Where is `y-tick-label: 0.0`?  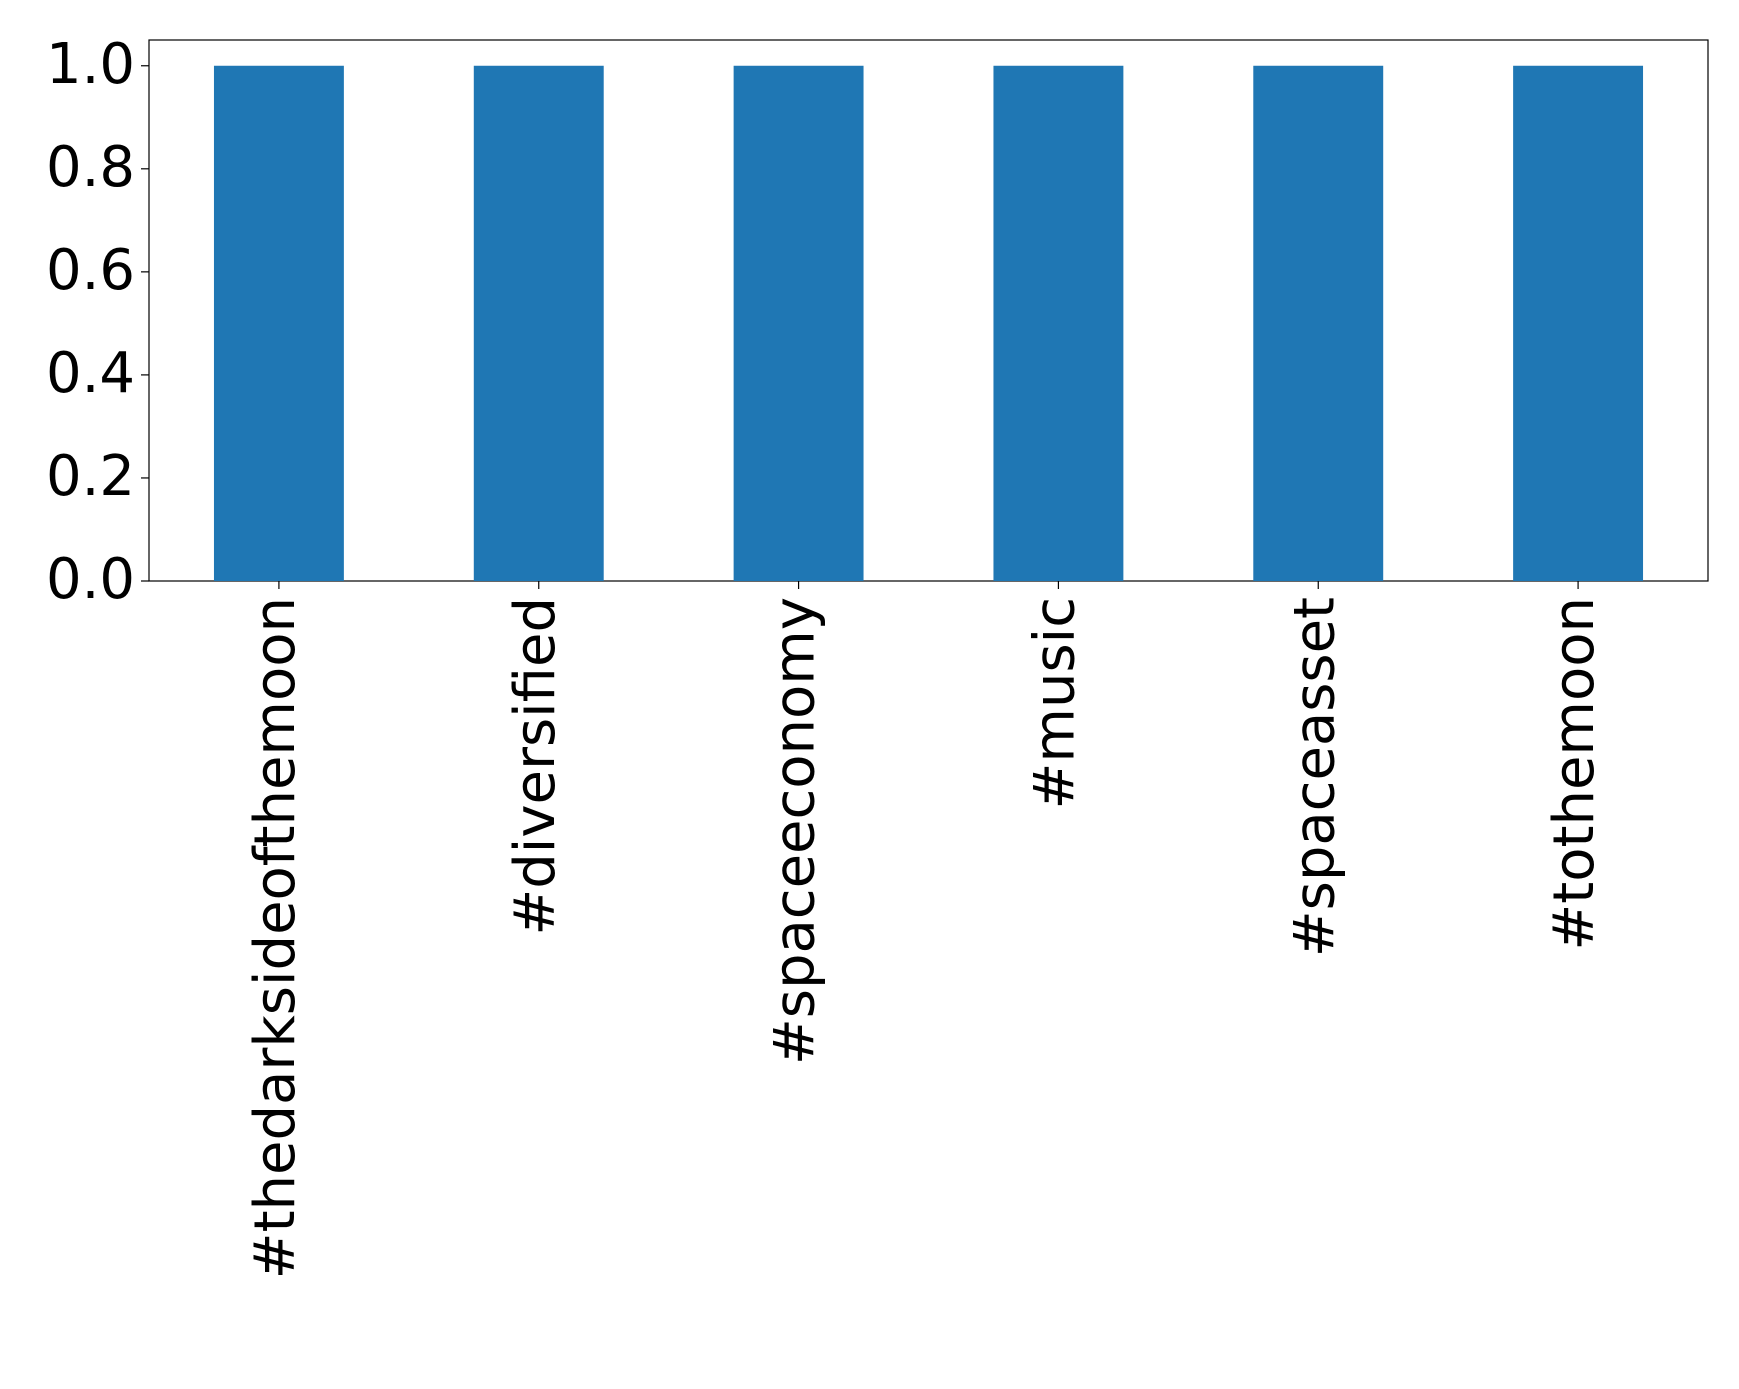
y-tick-label: 0.0 is located at coordinates (90, 579).